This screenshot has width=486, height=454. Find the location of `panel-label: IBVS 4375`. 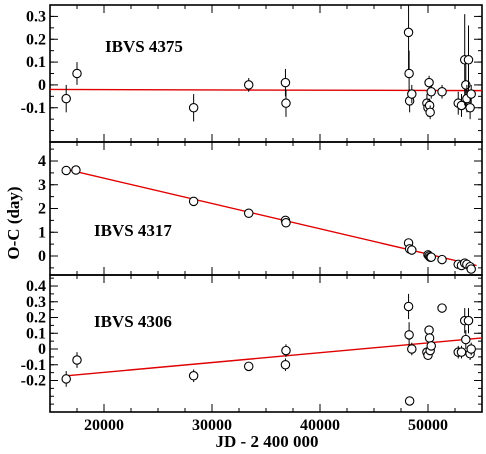

panel-label: IBVS 4375 is located at coordinates (144, 46).